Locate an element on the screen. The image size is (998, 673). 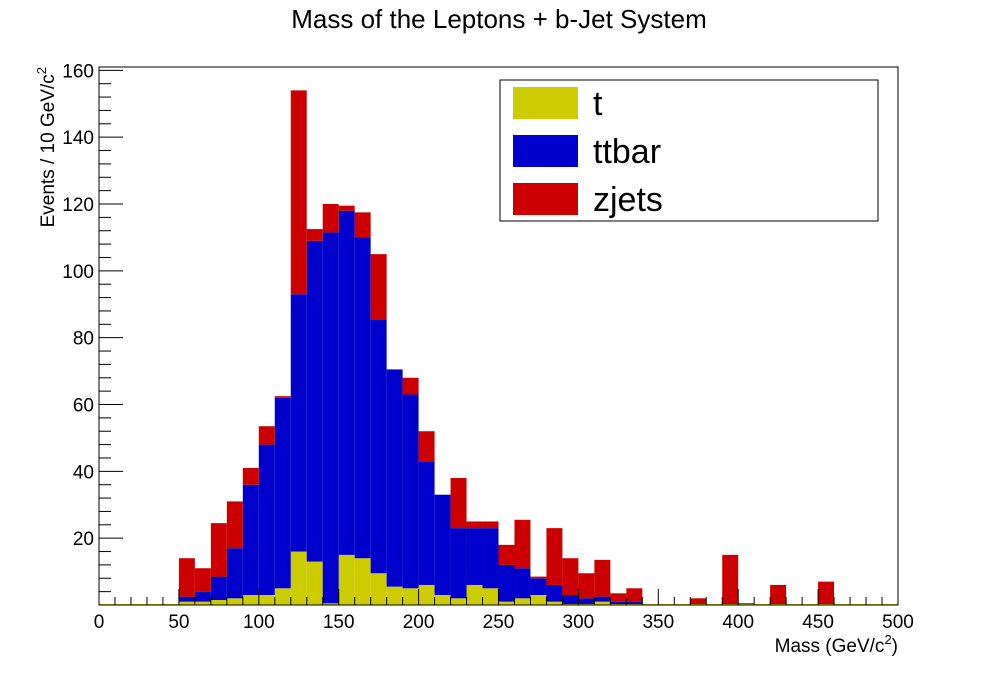
legend-label-ttbar: ttbar is located at coordinates (627, 152).